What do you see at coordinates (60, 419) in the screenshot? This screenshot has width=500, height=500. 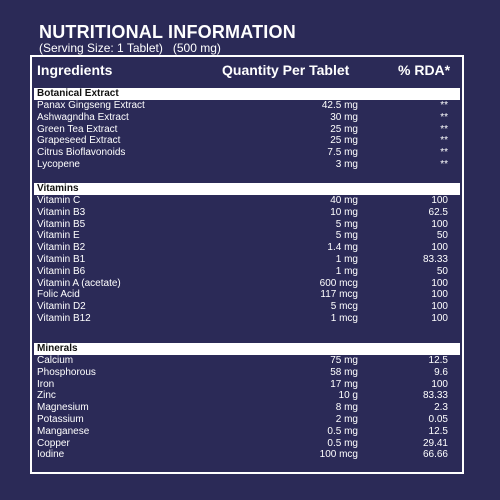 I see `ingredient-name: Potassium` at bounding box center [60, 419].